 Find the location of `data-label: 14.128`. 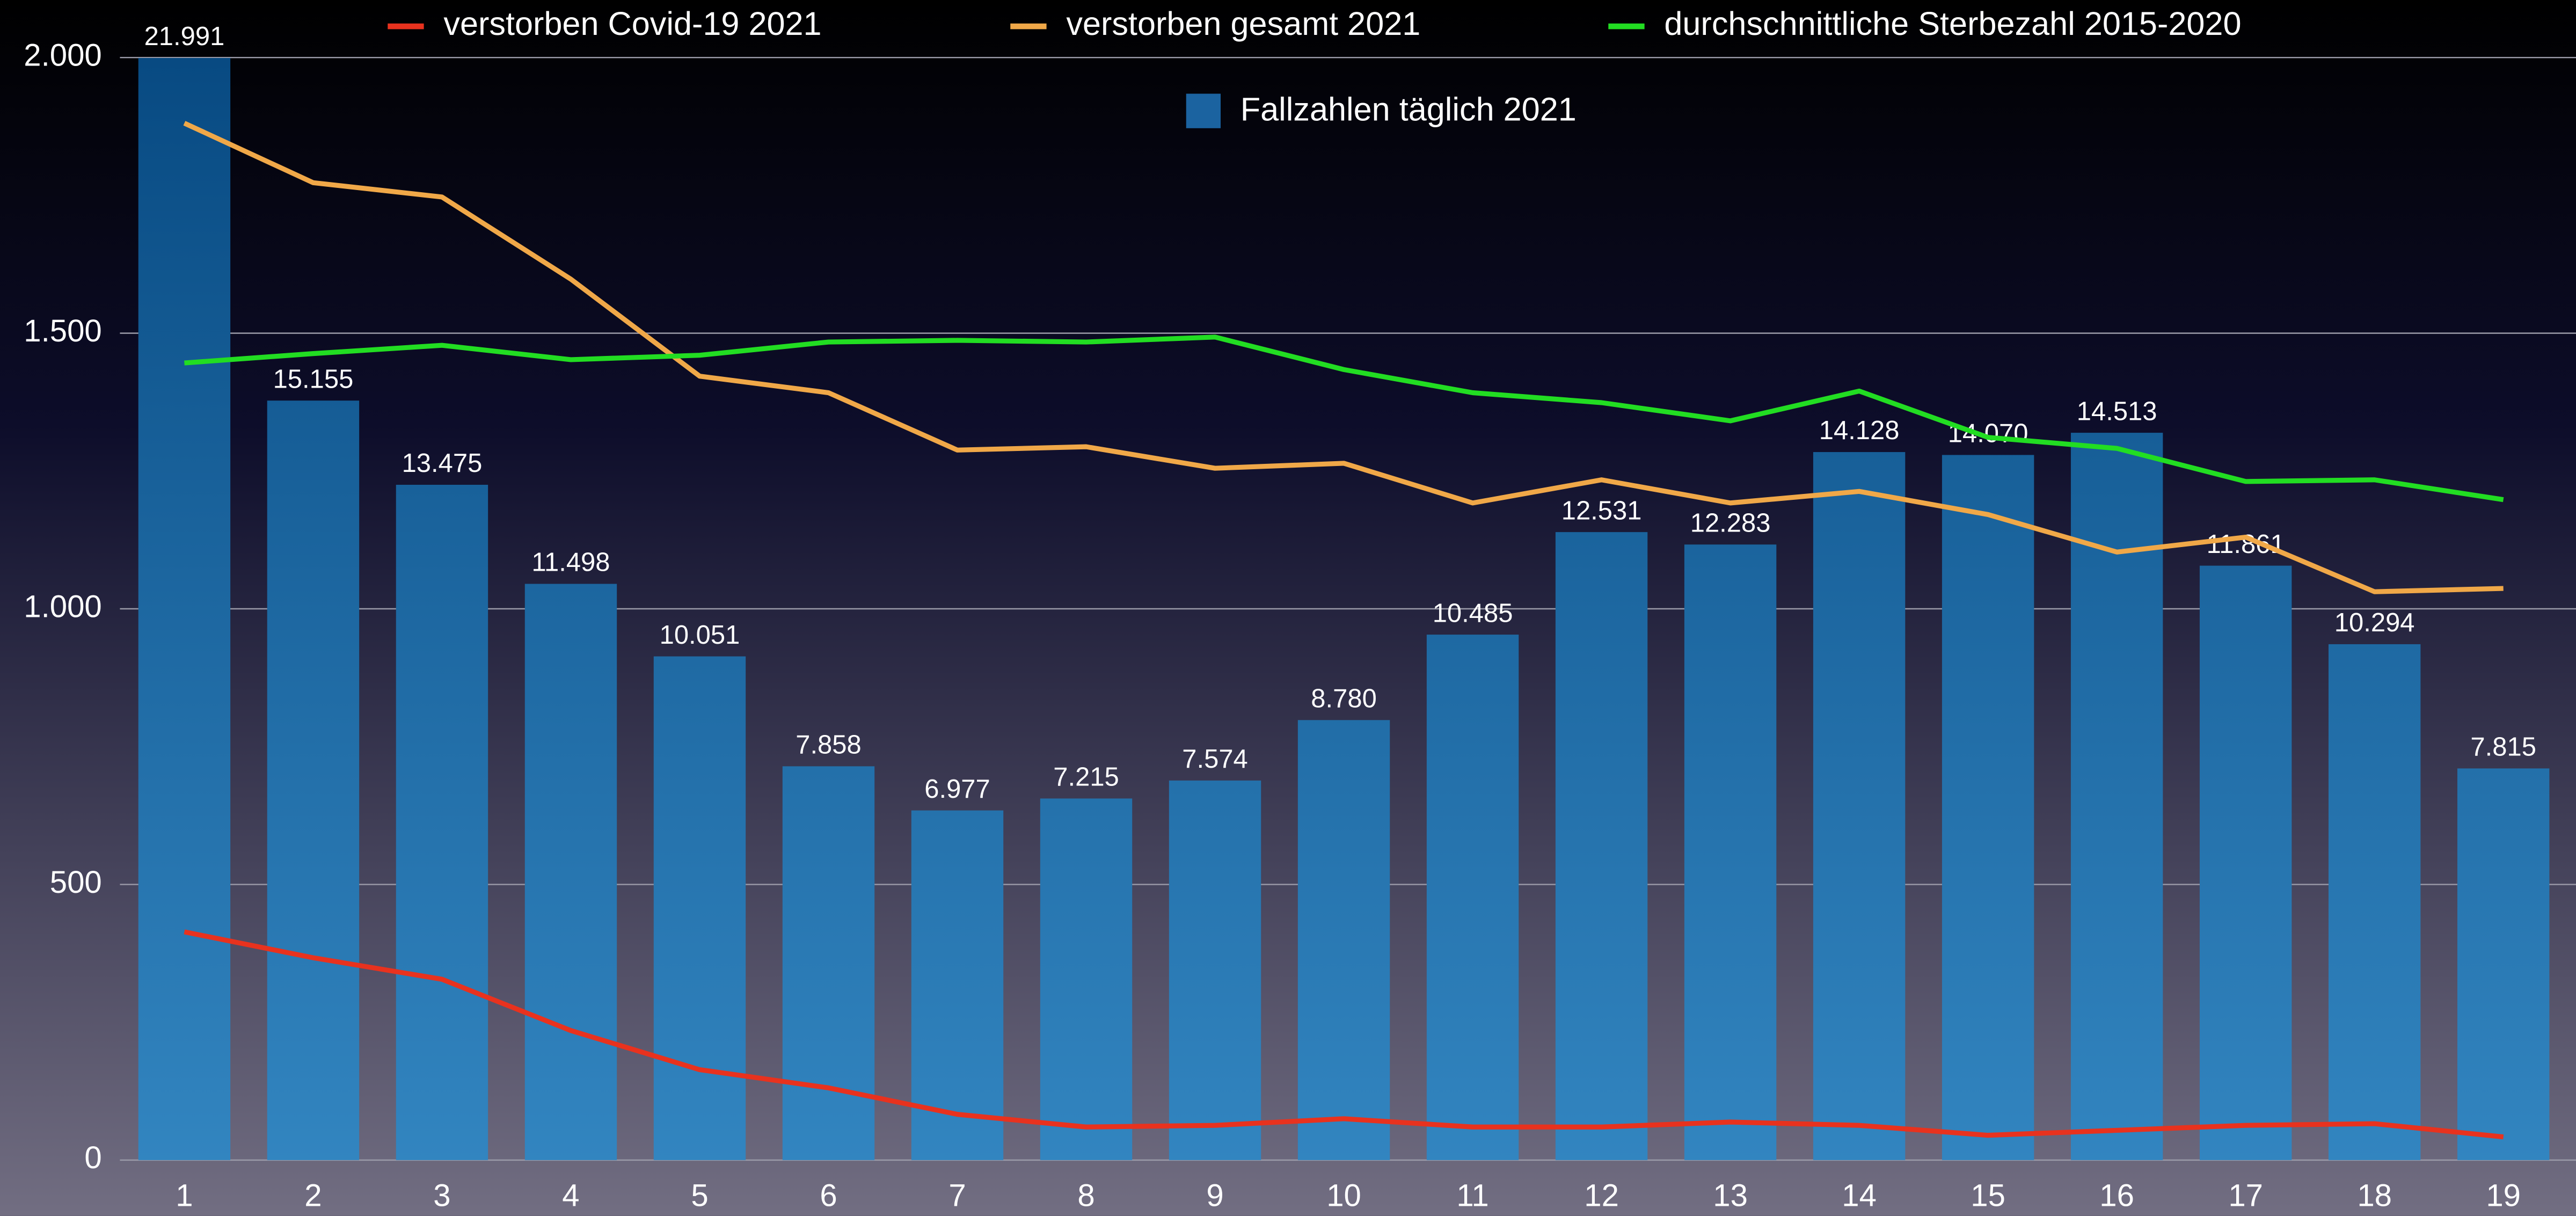

data-label: 14.128 is located at coordinates (1860, 431).